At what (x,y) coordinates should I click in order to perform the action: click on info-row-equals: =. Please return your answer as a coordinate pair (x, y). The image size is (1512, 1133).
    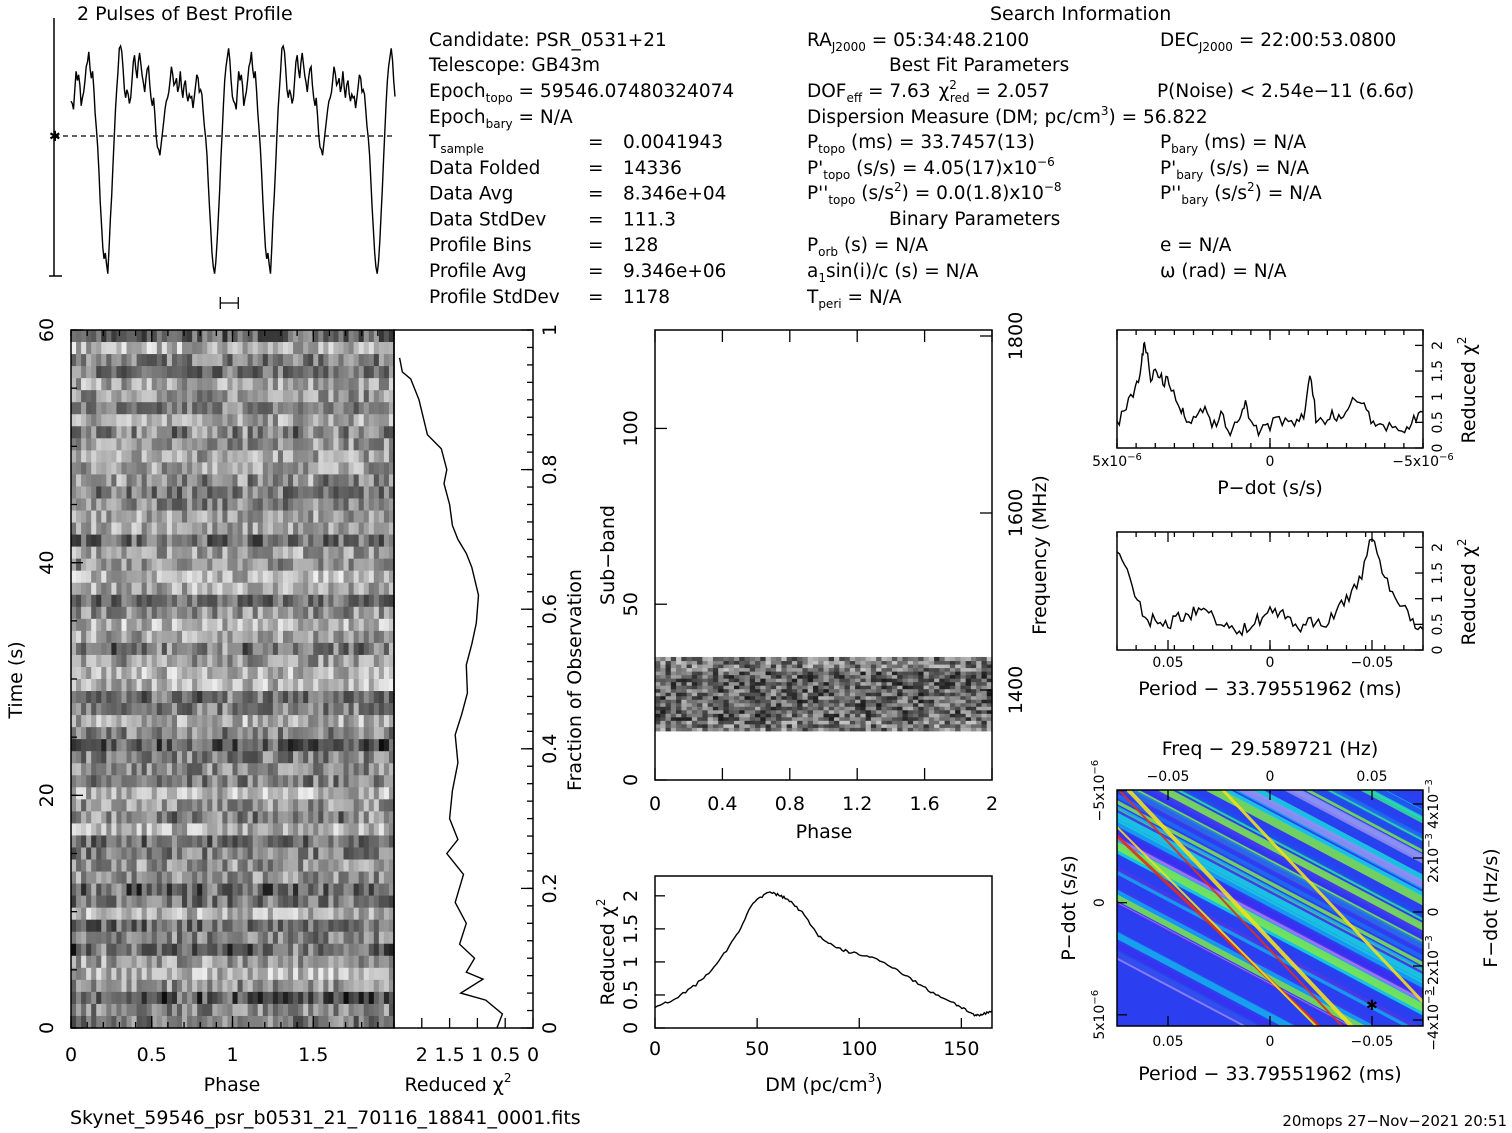
    Looking at the image, I should click on (596, 142).